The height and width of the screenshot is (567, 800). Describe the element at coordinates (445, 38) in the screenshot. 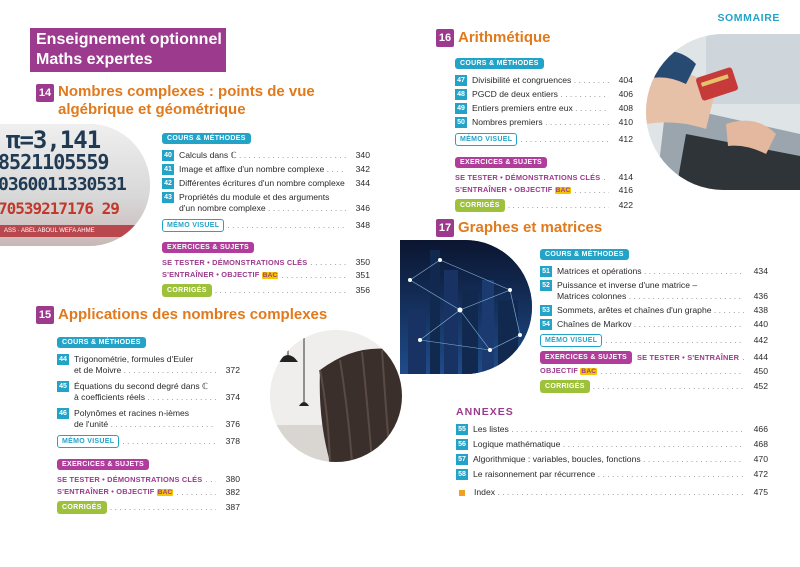

I see `chapter-16-number: 16` at that location.